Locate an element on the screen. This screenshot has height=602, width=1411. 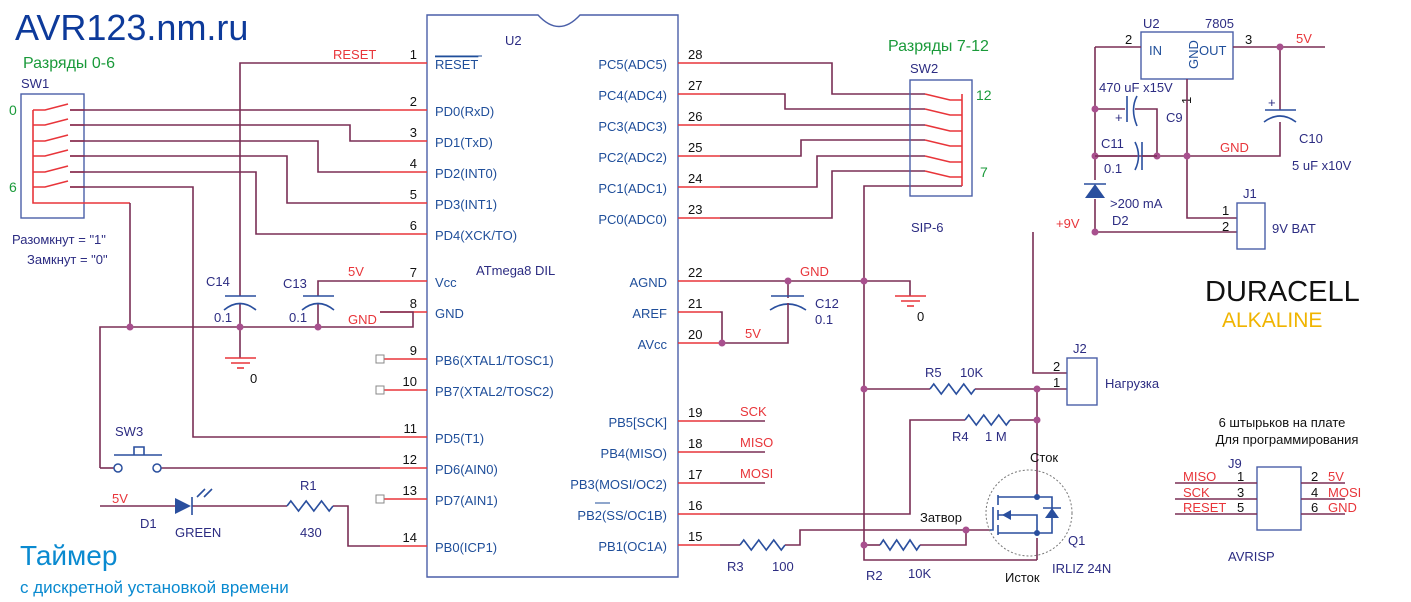
r1-value: 430 is located at coordinates (311, 532).